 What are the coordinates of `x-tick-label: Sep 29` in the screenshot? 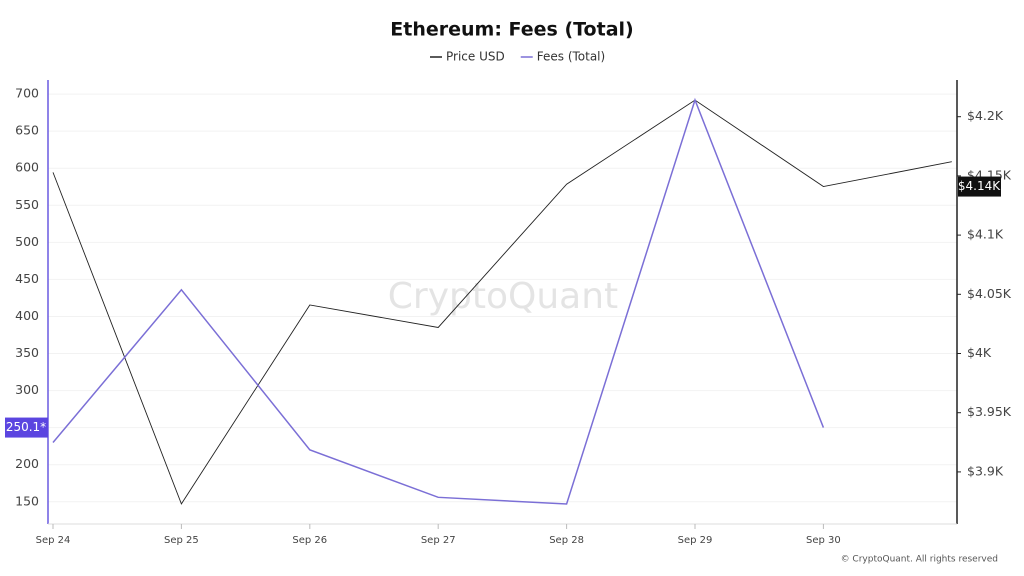 It's located at (695, 540).